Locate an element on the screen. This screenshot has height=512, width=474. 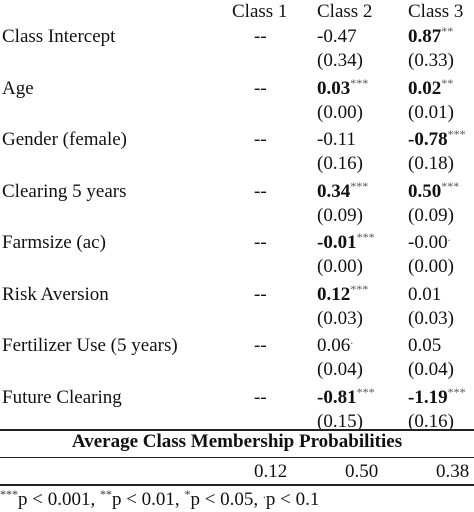
class2-std-error: (0.04) is located at coordinates (340, 369).